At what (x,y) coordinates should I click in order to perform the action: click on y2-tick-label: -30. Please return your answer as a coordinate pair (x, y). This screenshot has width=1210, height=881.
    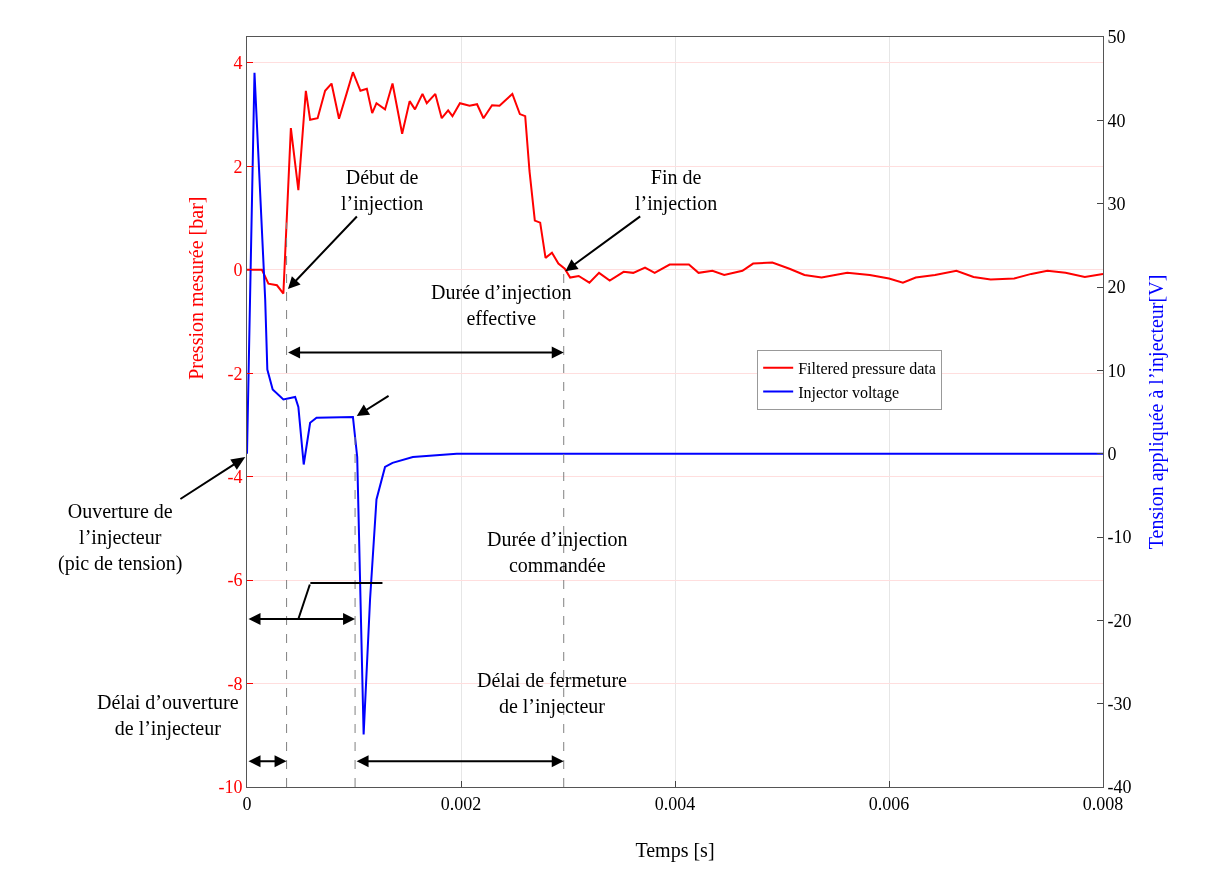
    Looking at the image, I should click on (1119, 703).